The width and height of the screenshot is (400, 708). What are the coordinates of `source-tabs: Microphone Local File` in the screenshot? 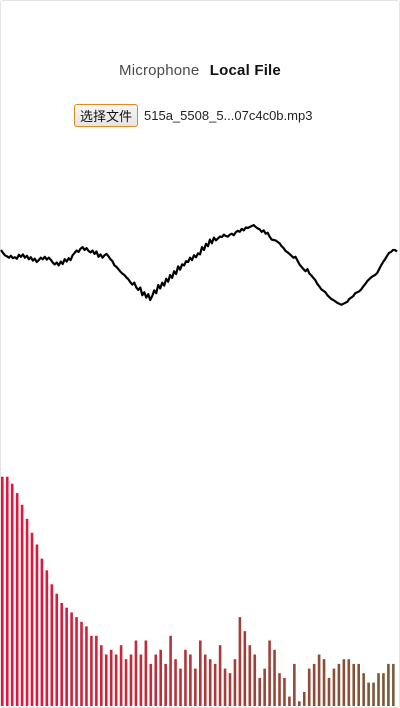 It's located at (200, 70).